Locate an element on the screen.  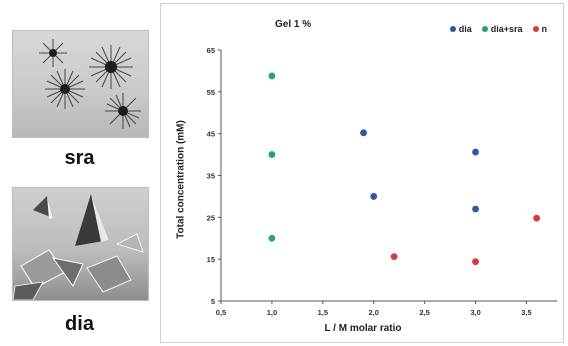
y-tick-label: 55 is located at coordinates (211, 92).